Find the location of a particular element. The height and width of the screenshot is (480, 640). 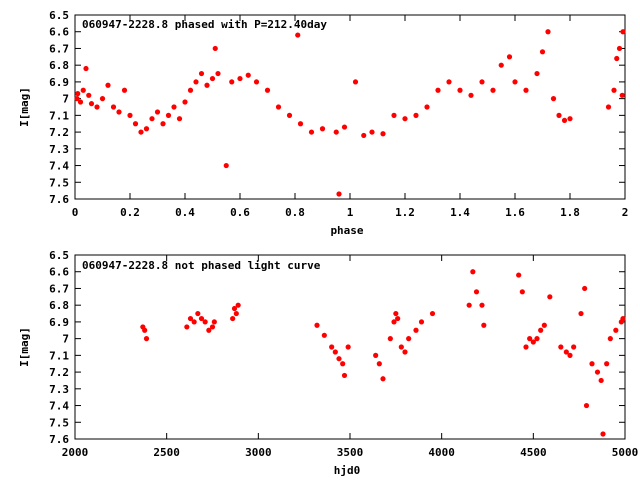

phased-y-tick-label: 7.6 is located at coordinates (59, 199).